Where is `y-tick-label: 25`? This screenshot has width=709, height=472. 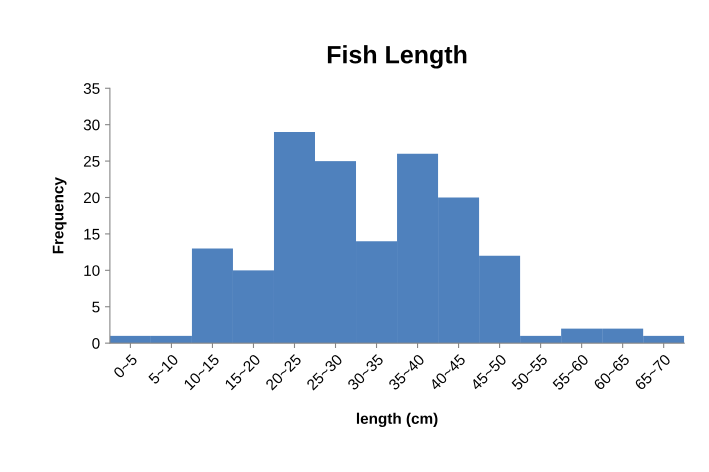
y-tick-label: 25 is located at coordinates (92, 161).